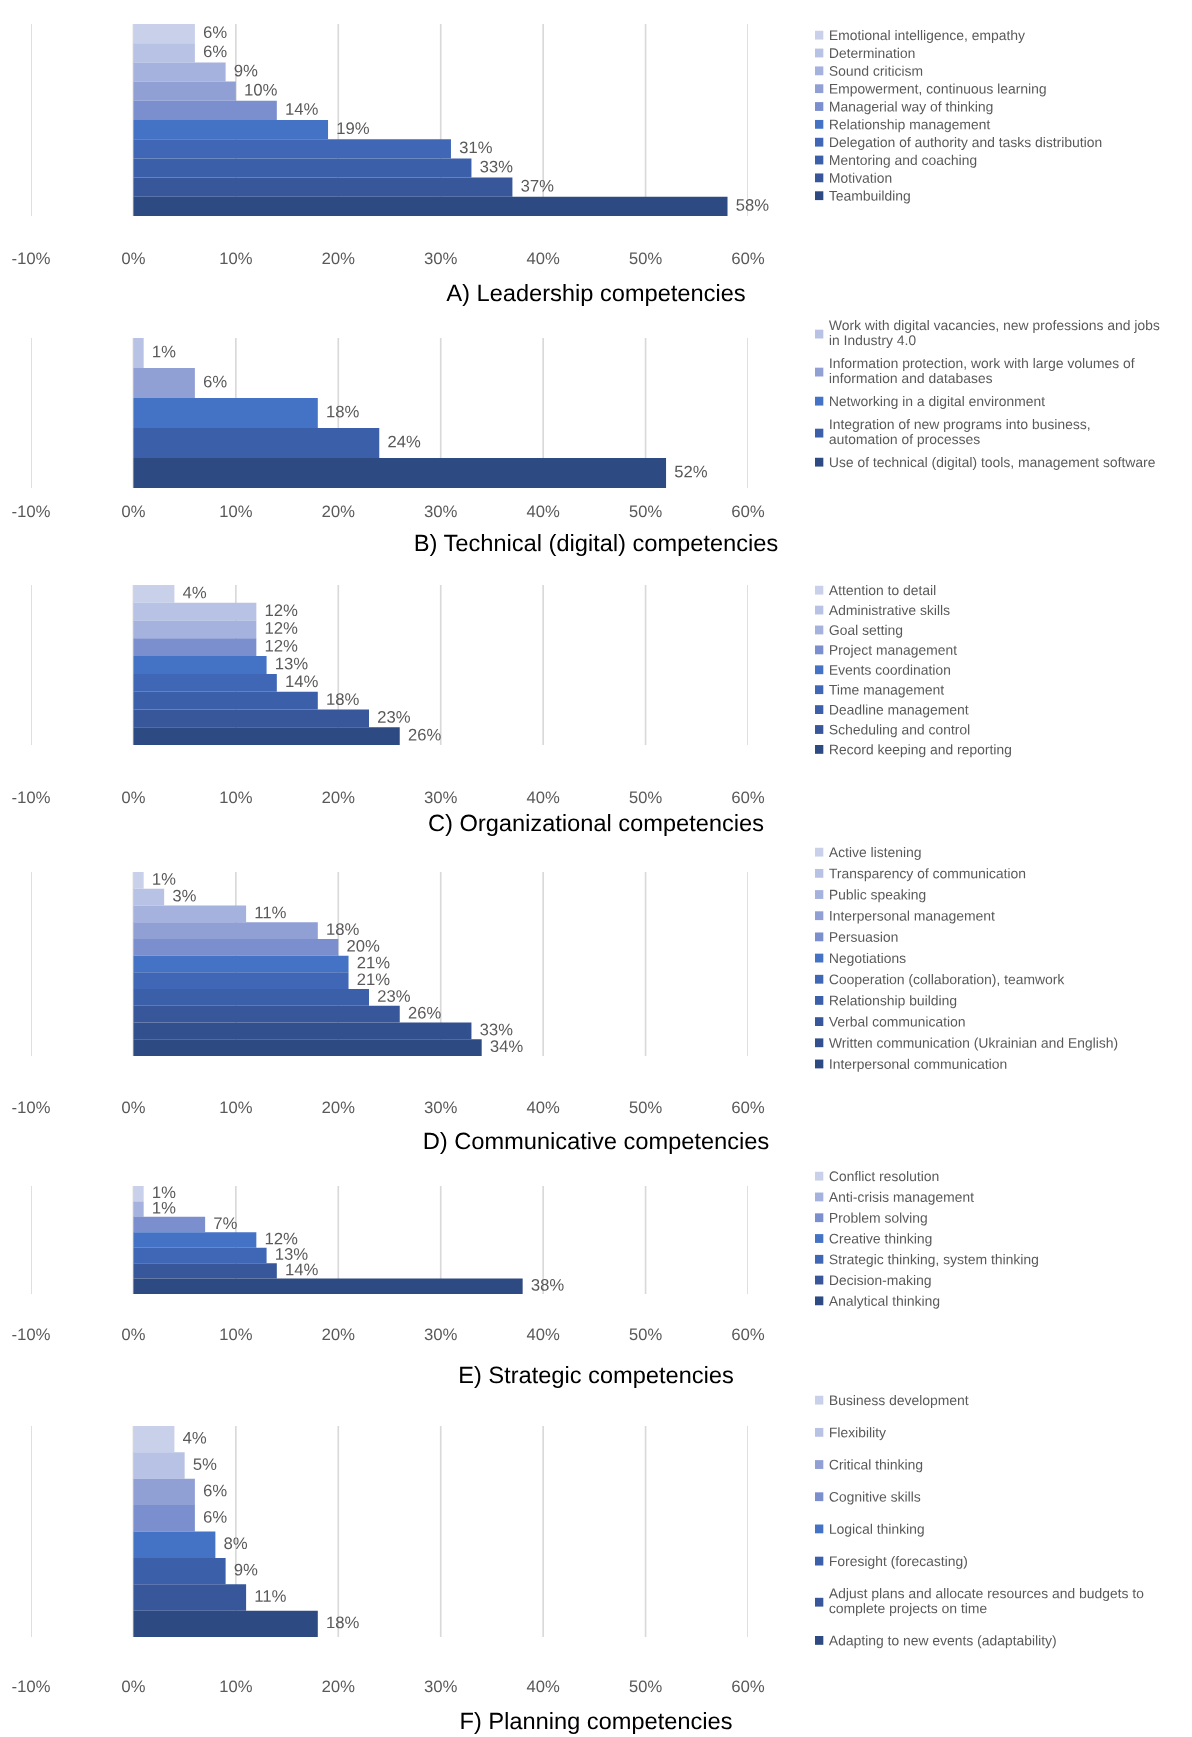 The width and height of the screenshot is (1192, 1737). I want to click on legend-label: Time management, so click(887, 691).